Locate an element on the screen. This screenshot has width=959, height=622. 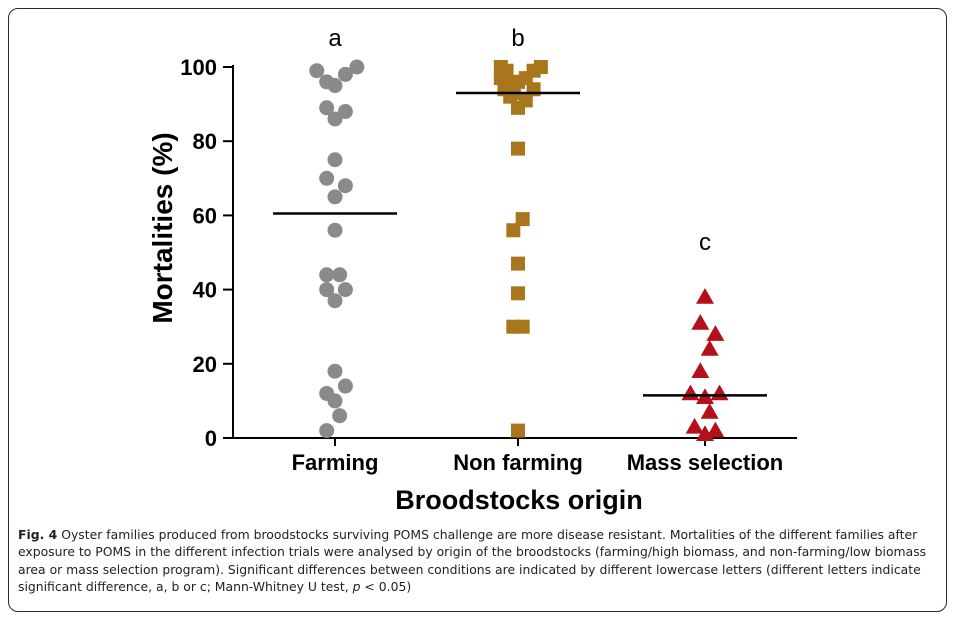
y-tick-label: 100 is located at coordinates (198, 67).